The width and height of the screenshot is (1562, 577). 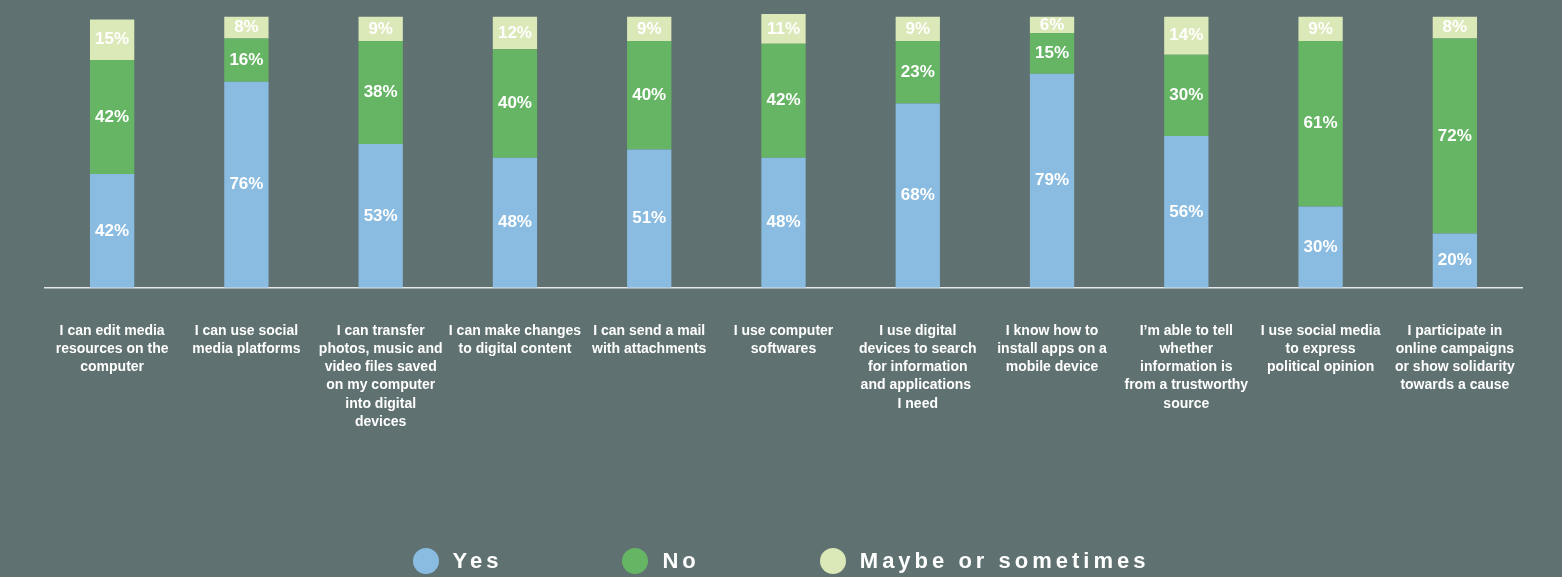 I want to click on data-label: 72%, so click(x=1454, y=135).